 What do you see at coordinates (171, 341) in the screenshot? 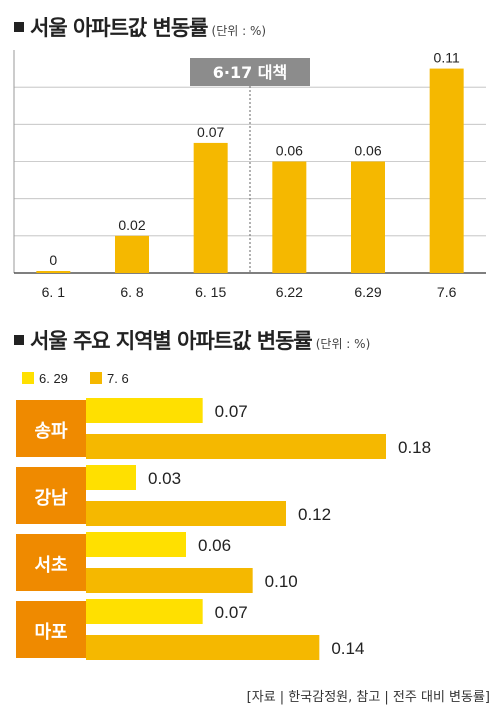
I see `chart2-title-text: 서울 주요 지역별 아파트값 변동률` at bounding box center [171, 341].